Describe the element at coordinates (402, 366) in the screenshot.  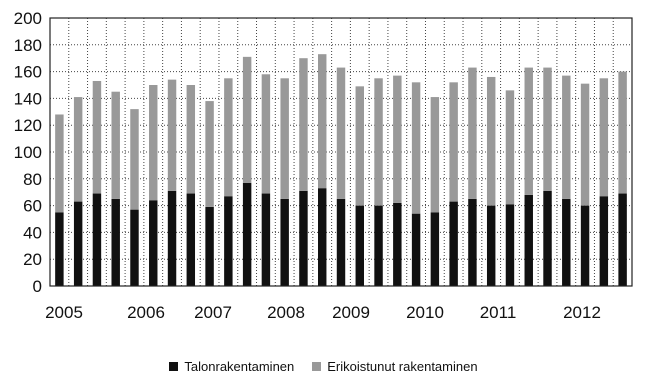
I see `legend-label-erikoistunut: Erikoistunut rakentaminen` at that location.